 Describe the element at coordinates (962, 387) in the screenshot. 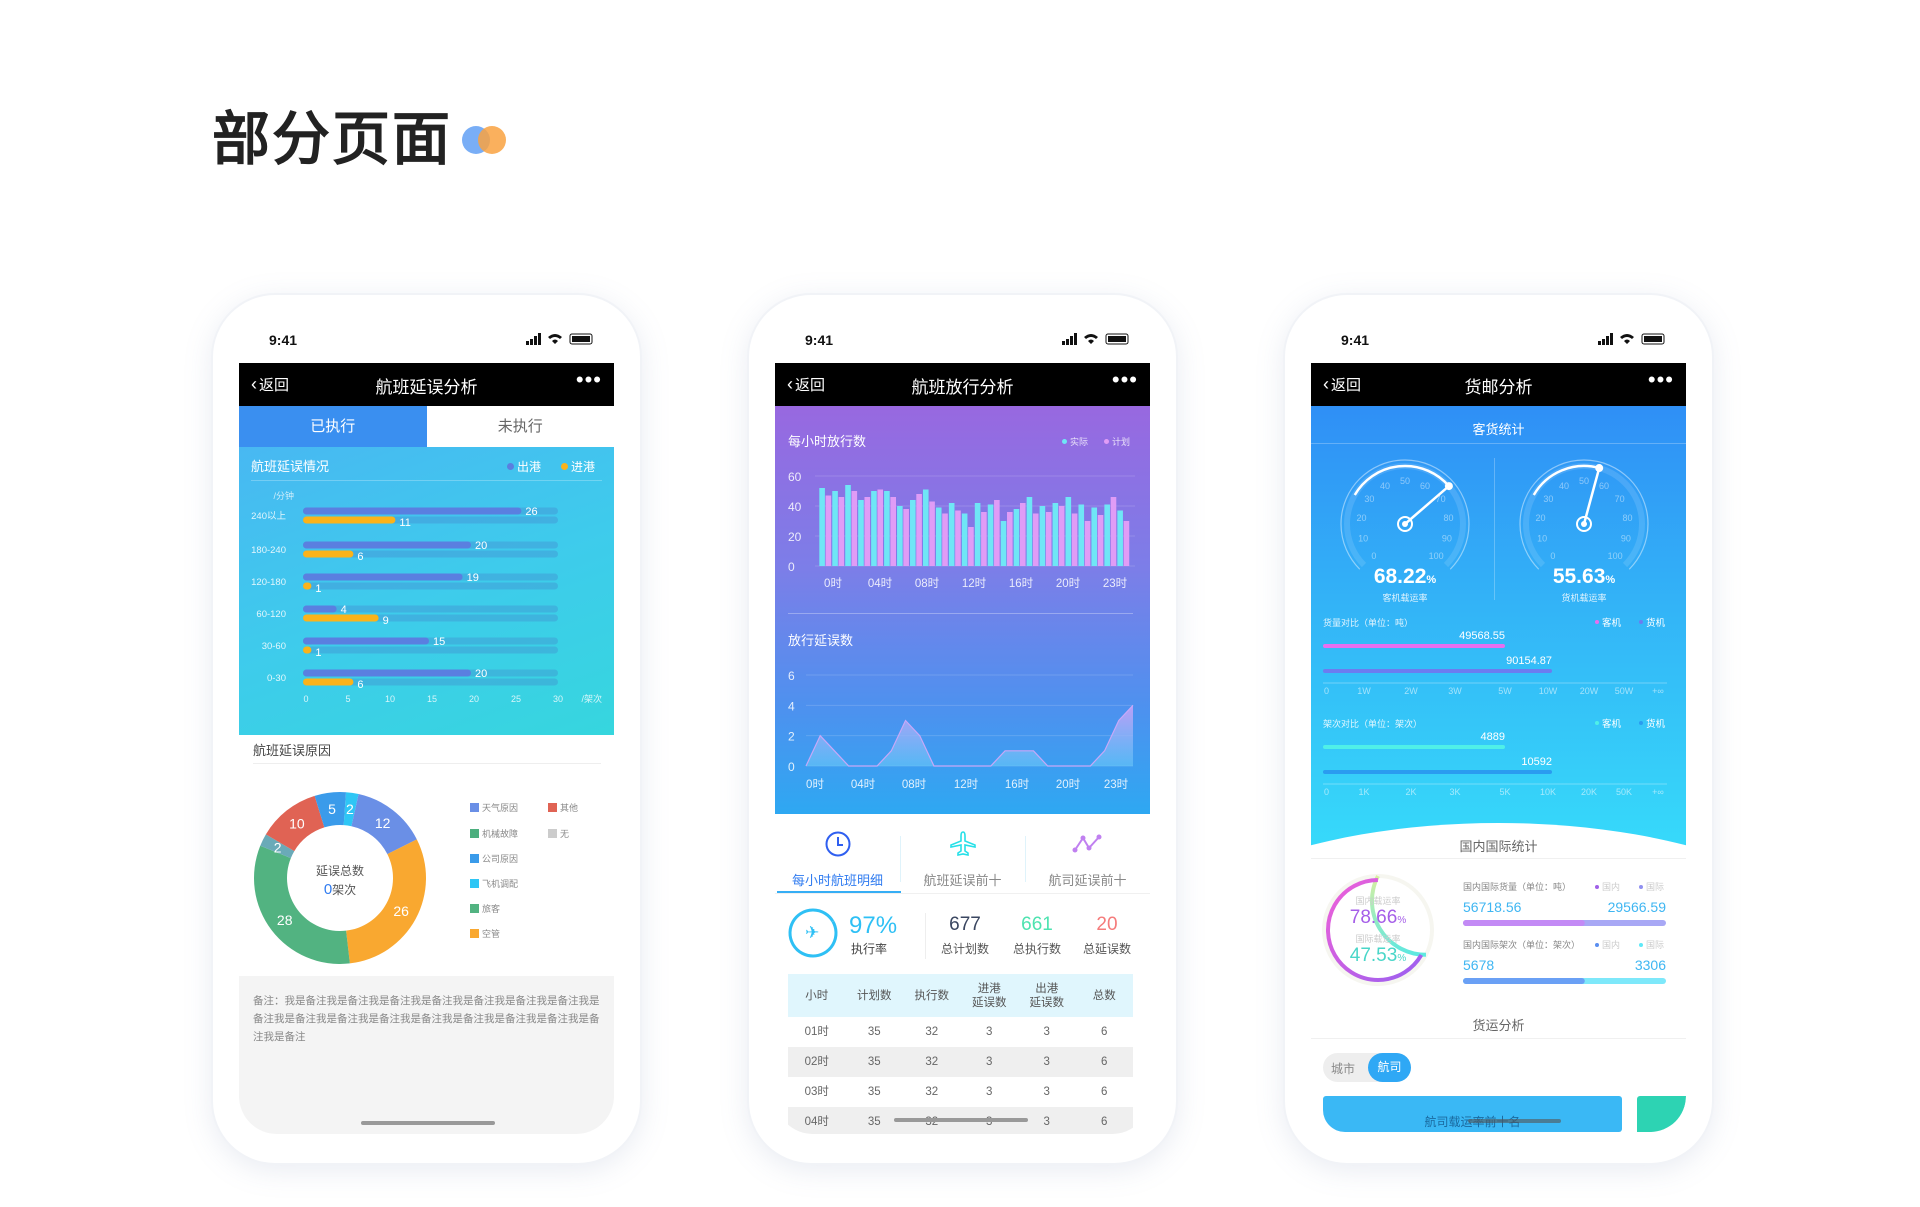

I see `header-title: 航班放行分析` at that location.